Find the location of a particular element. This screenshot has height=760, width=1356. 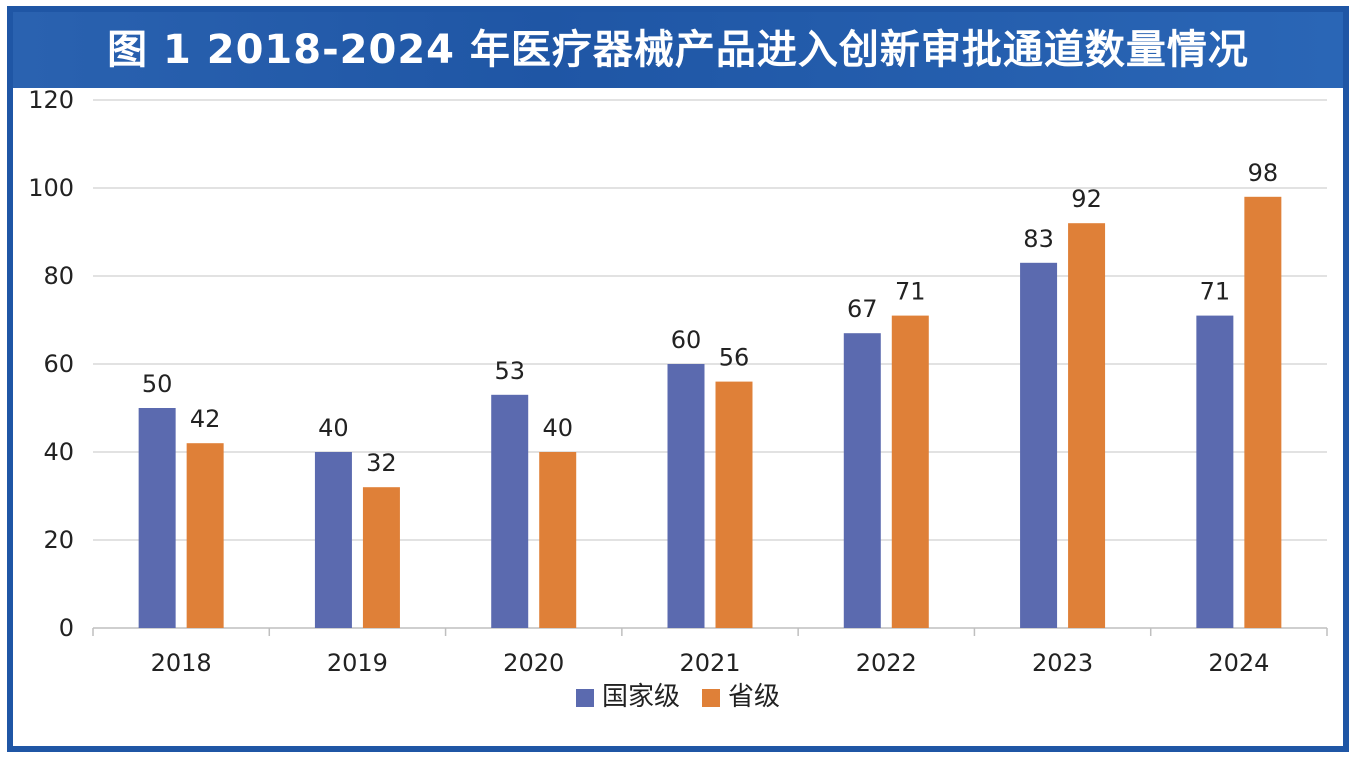

data-label: 67 is located at coordinates (862, 309).